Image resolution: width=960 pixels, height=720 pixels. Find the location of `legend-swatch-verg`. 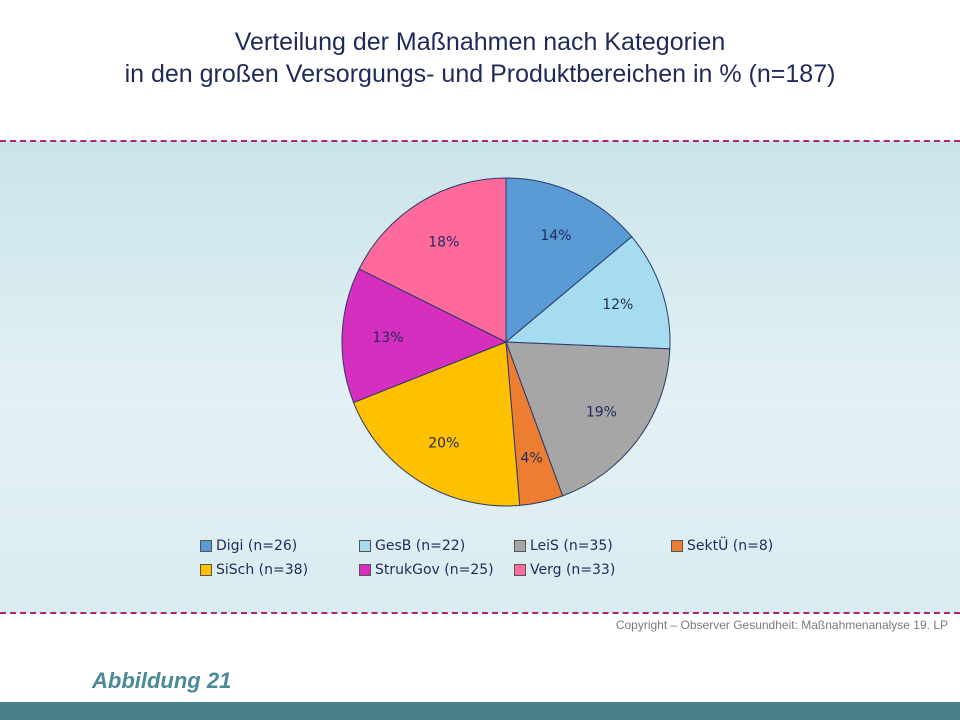

legend-swatch-verg is located at coordinates (520, 570).